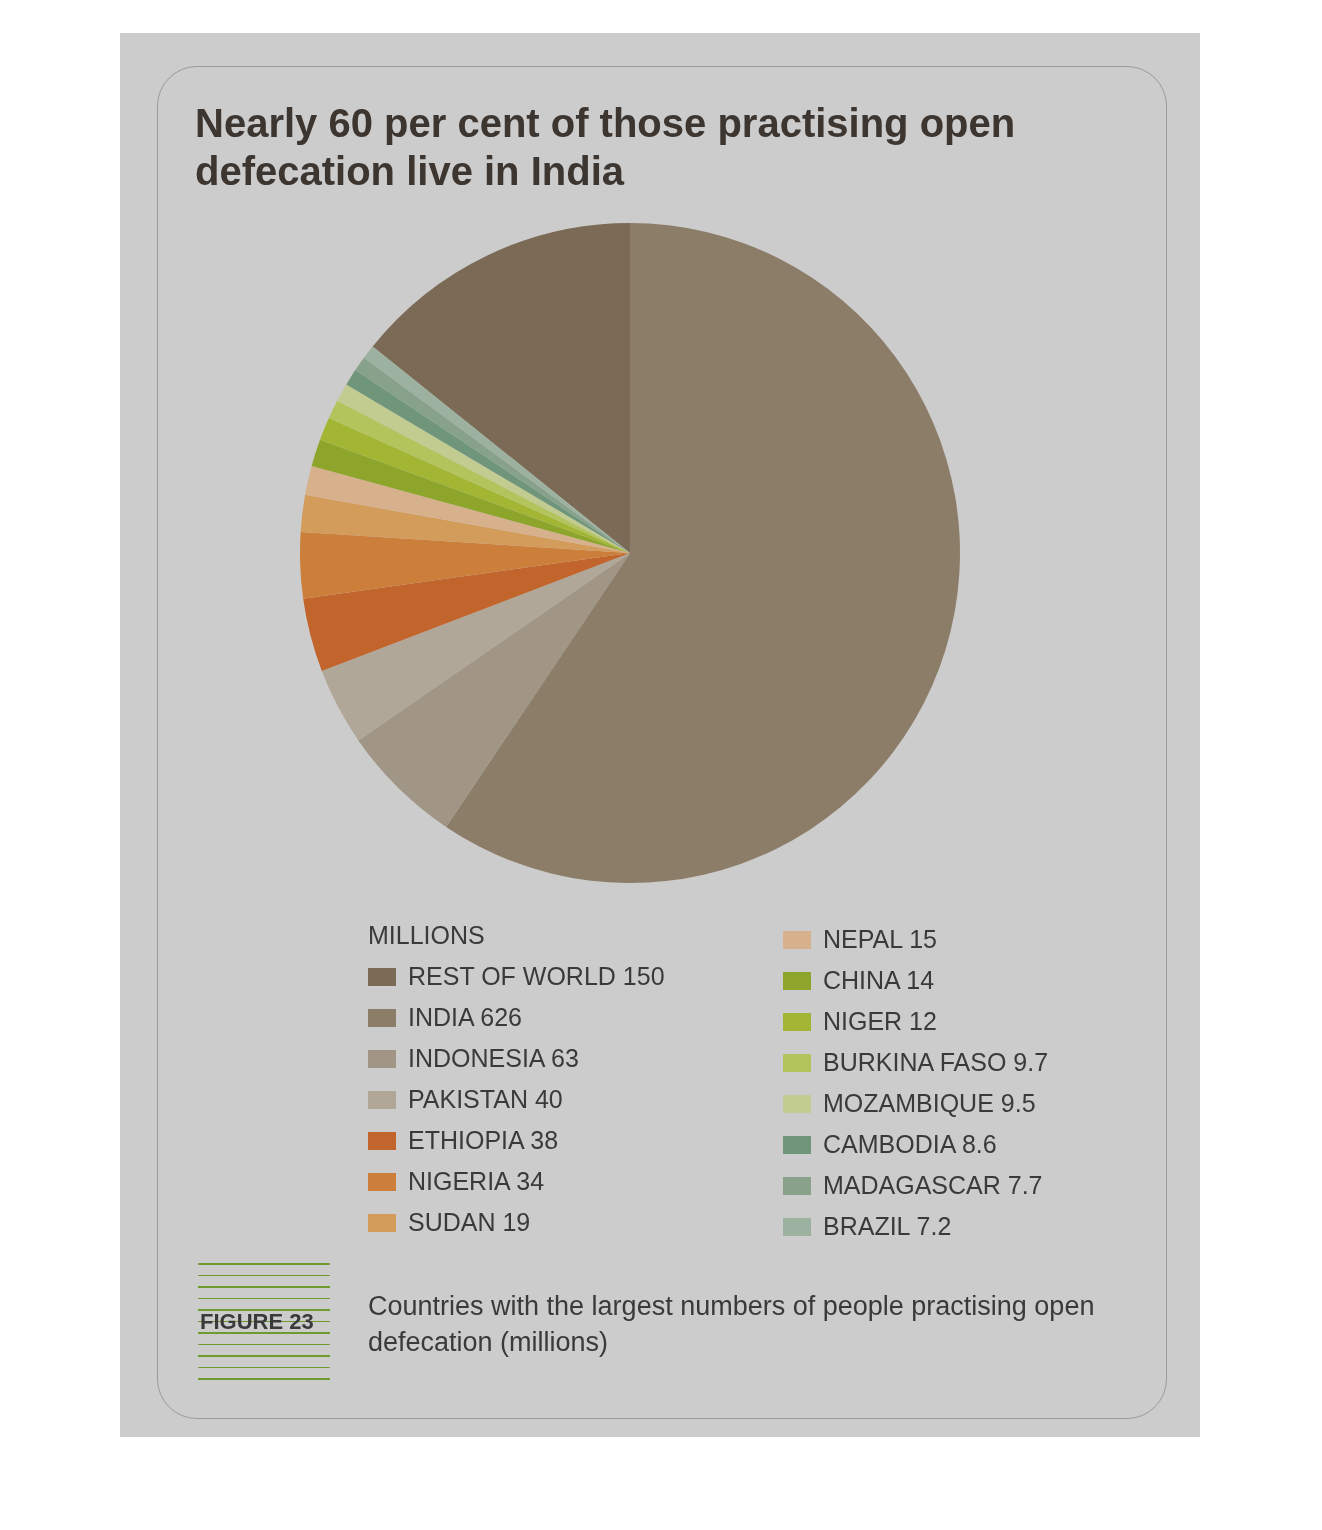 This screenshot has height=1530, width=1322. I want to click on legend-title: MILLIONS, so click(426, 935).